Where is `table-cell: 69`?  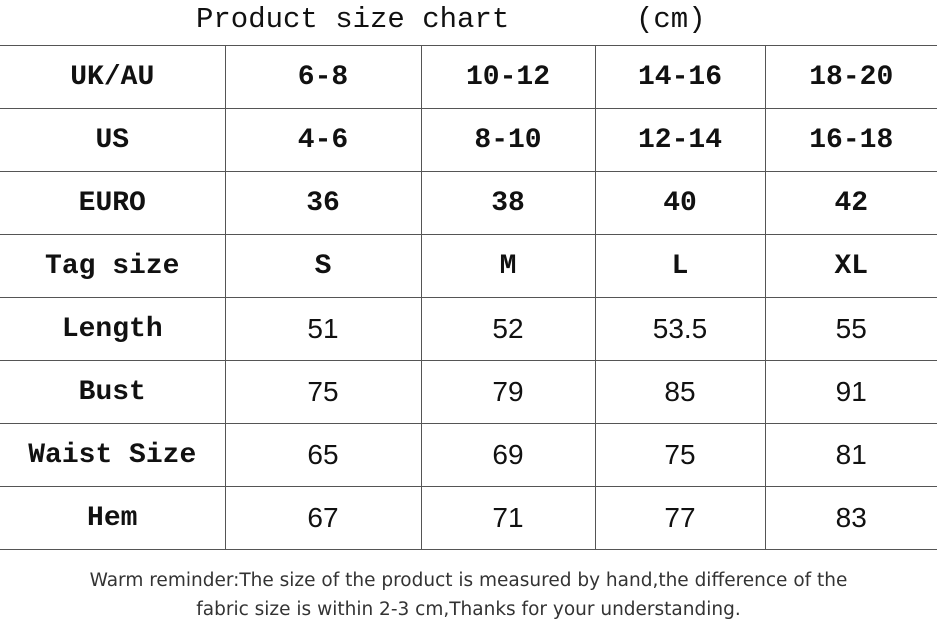
table-cell: 69 is located at coordinates (508, 455).